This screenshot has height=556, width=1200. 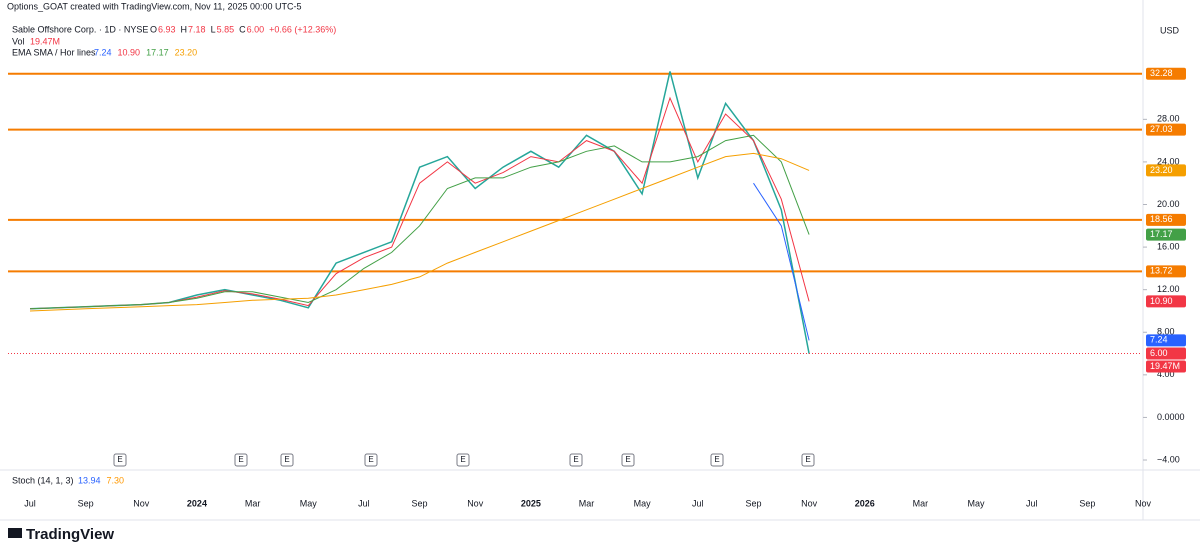 I want to click on hline-badge: 18.56, so click(x=1161, y=219).